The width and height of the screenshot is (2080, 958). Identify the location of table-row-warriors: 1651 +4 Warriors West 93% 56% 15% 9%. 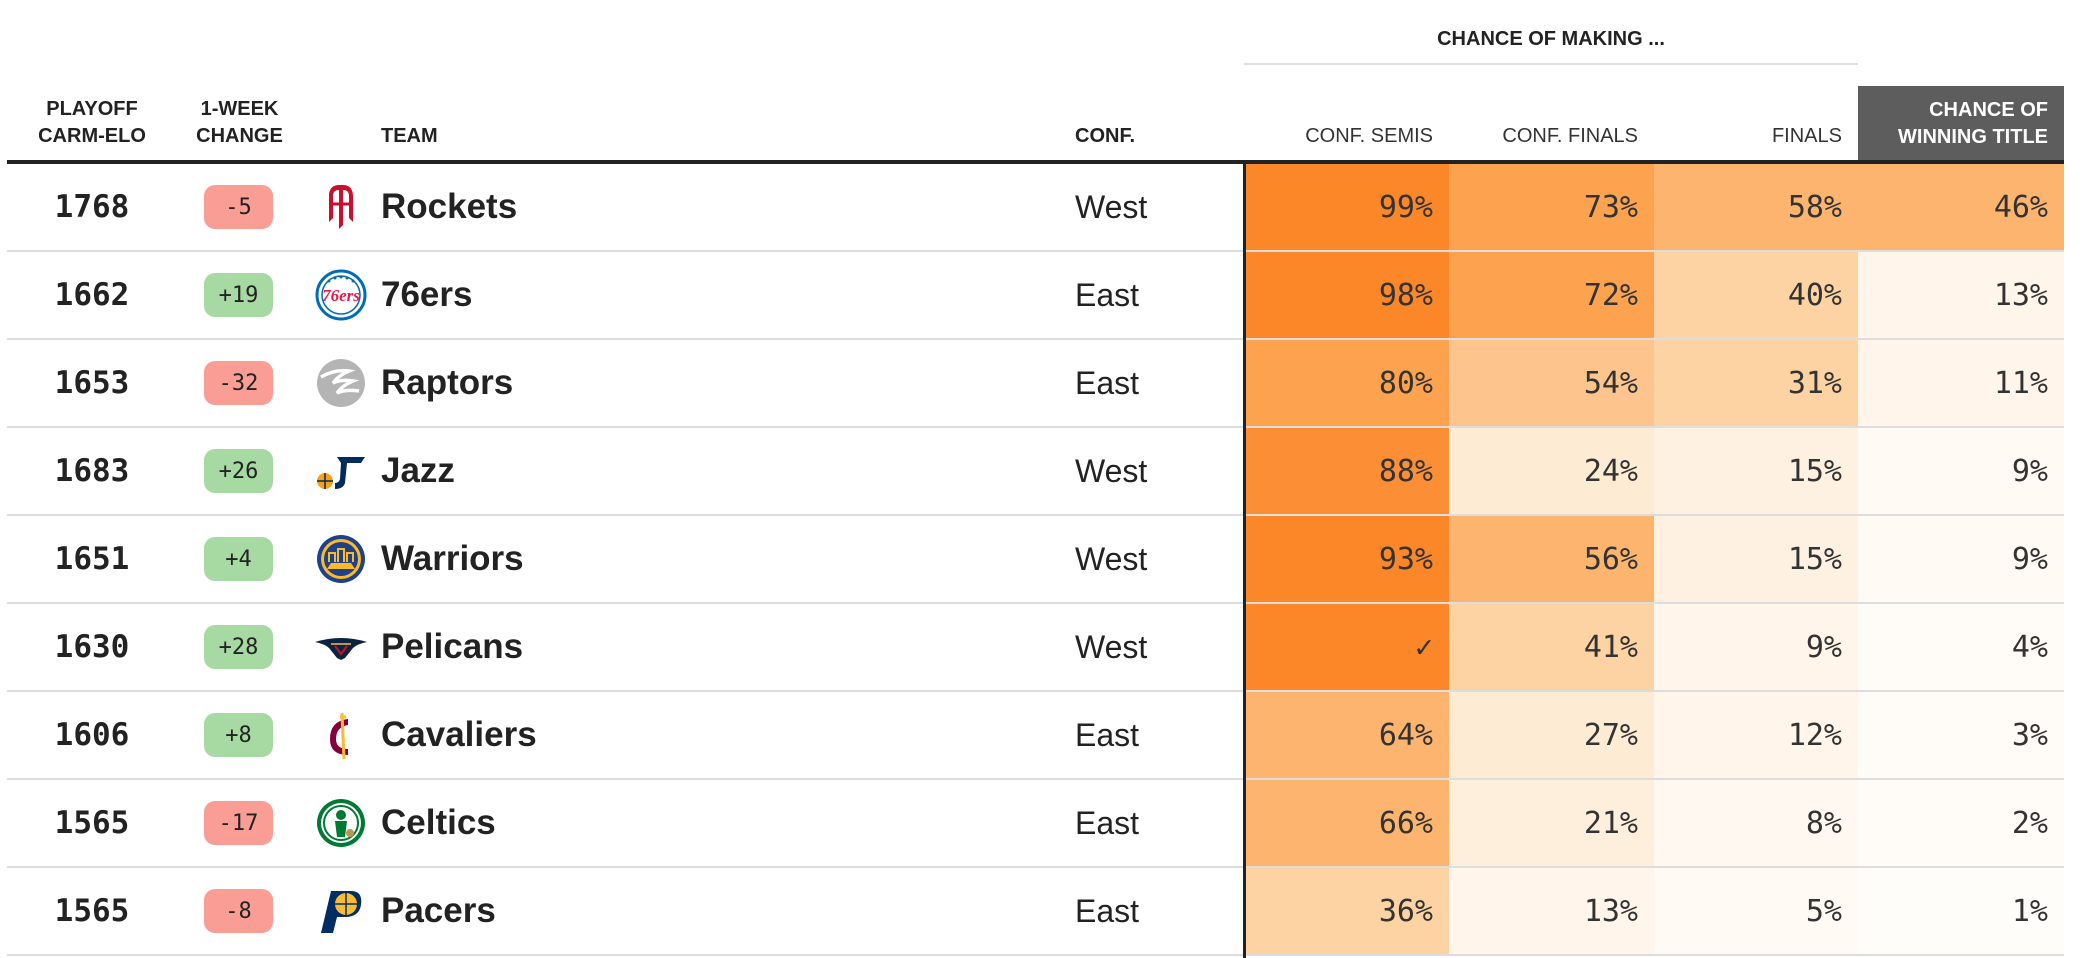
(1035, 560).